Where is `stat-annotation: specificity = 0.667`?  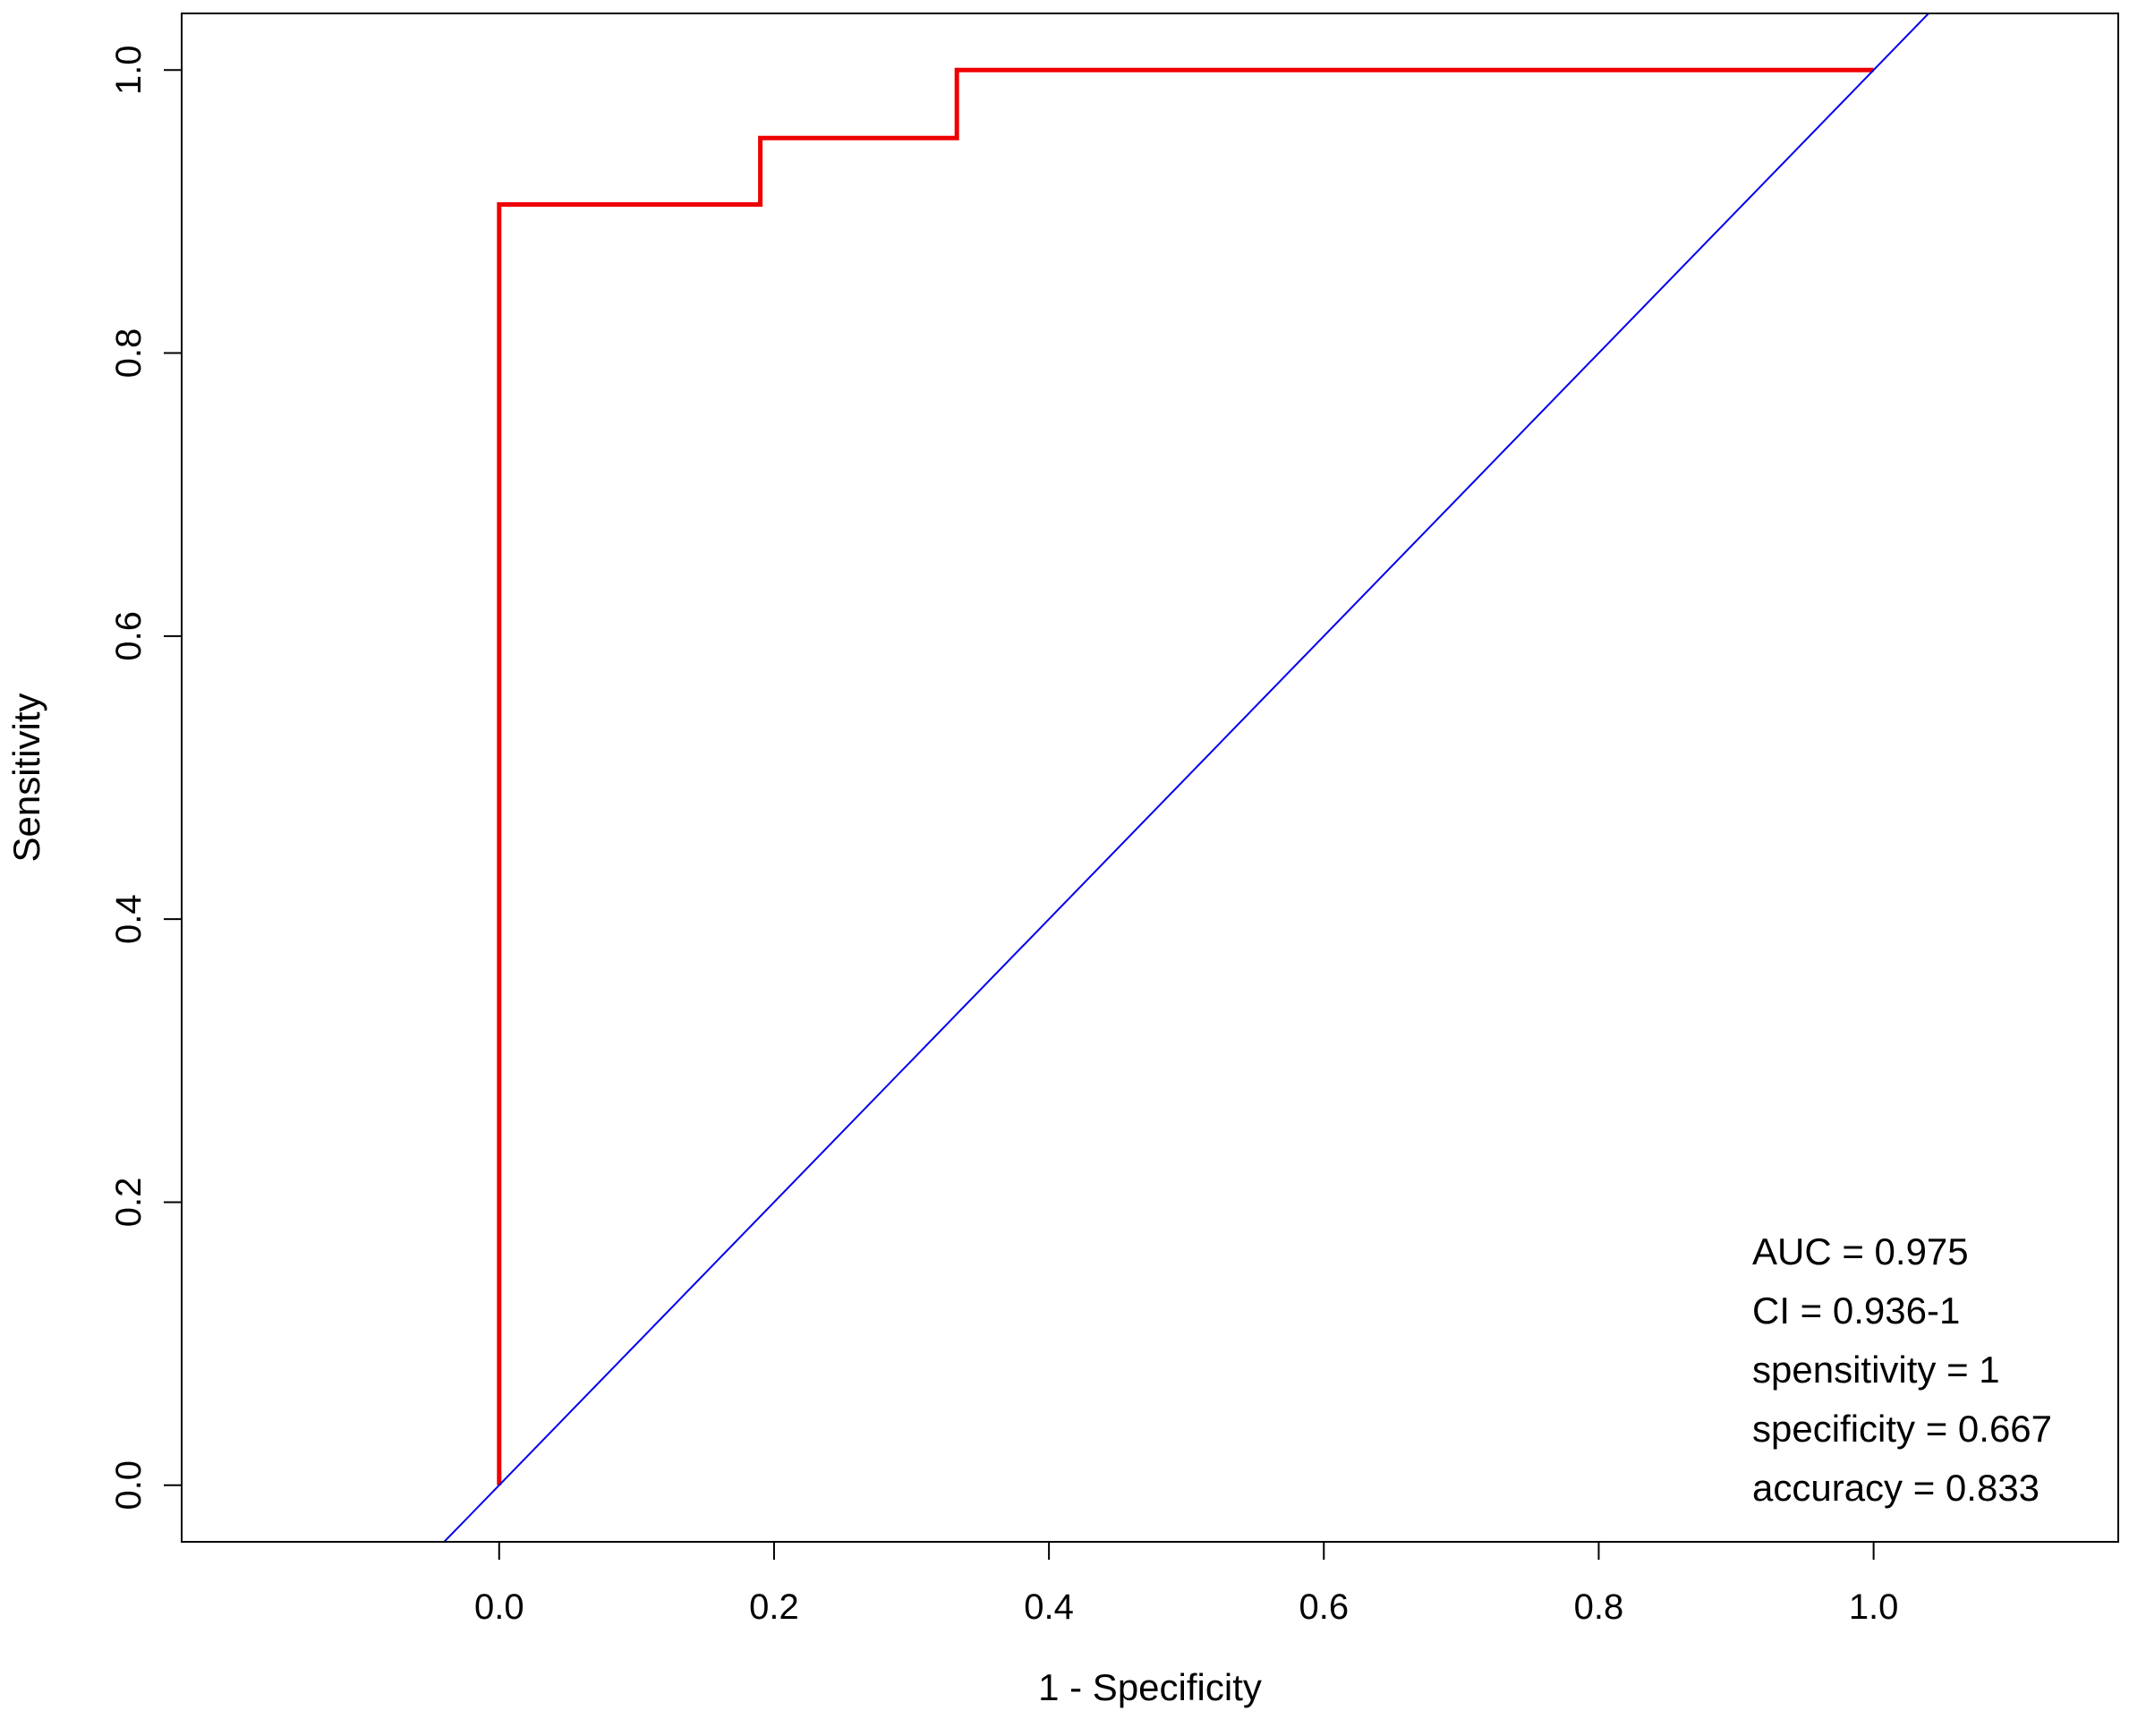
stat-annotation: specificity = 0.667 is located at coordinates (1902, 1429).